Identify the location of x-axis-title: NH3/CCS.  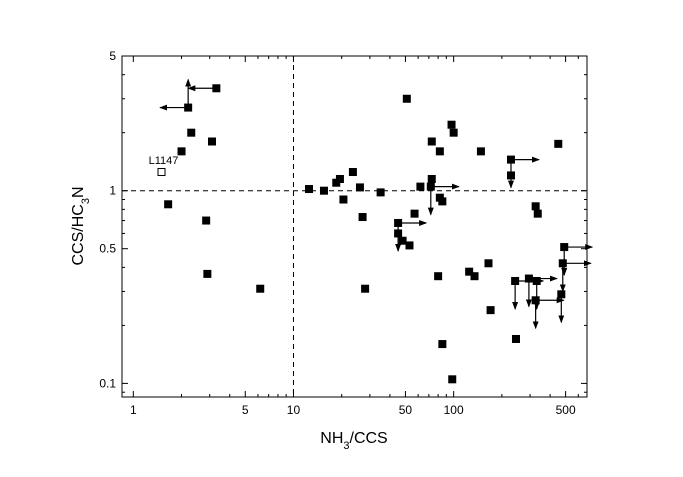
(353, 441).